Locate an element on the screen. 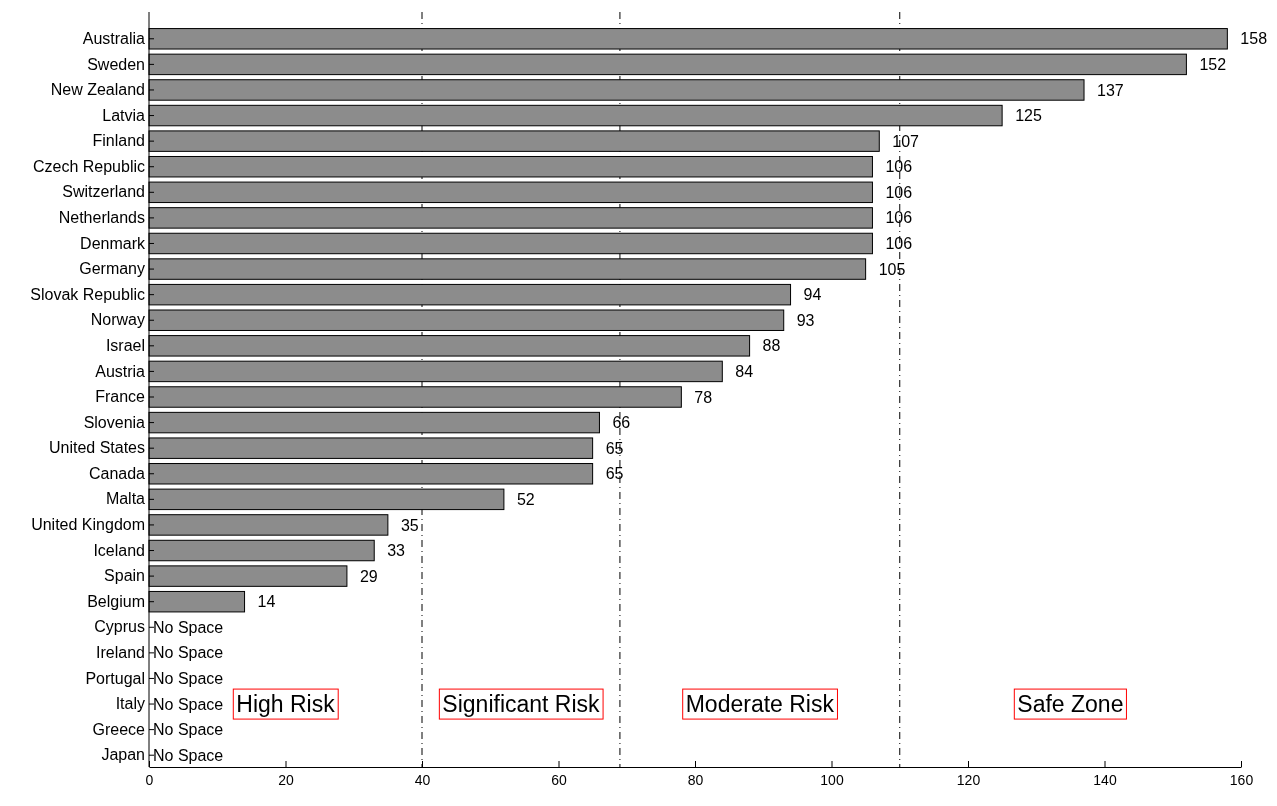 The height and width of the screenshot is (806, 1277). y-tick-label: Greece is located at coordinates (119, 729).